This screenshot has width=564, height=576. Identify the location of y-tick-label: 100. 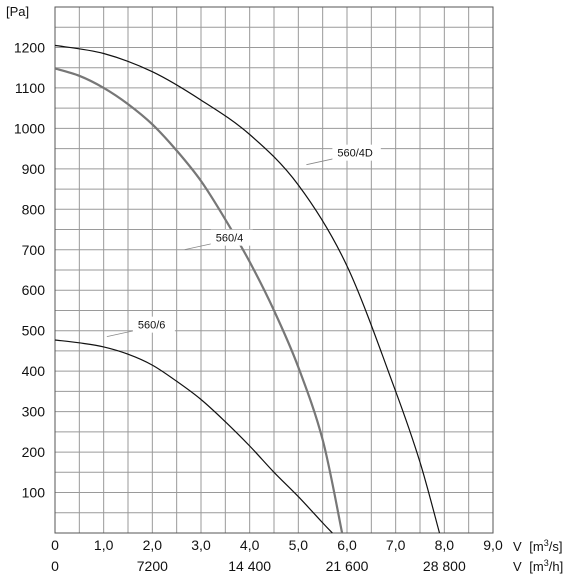
(34, 493).